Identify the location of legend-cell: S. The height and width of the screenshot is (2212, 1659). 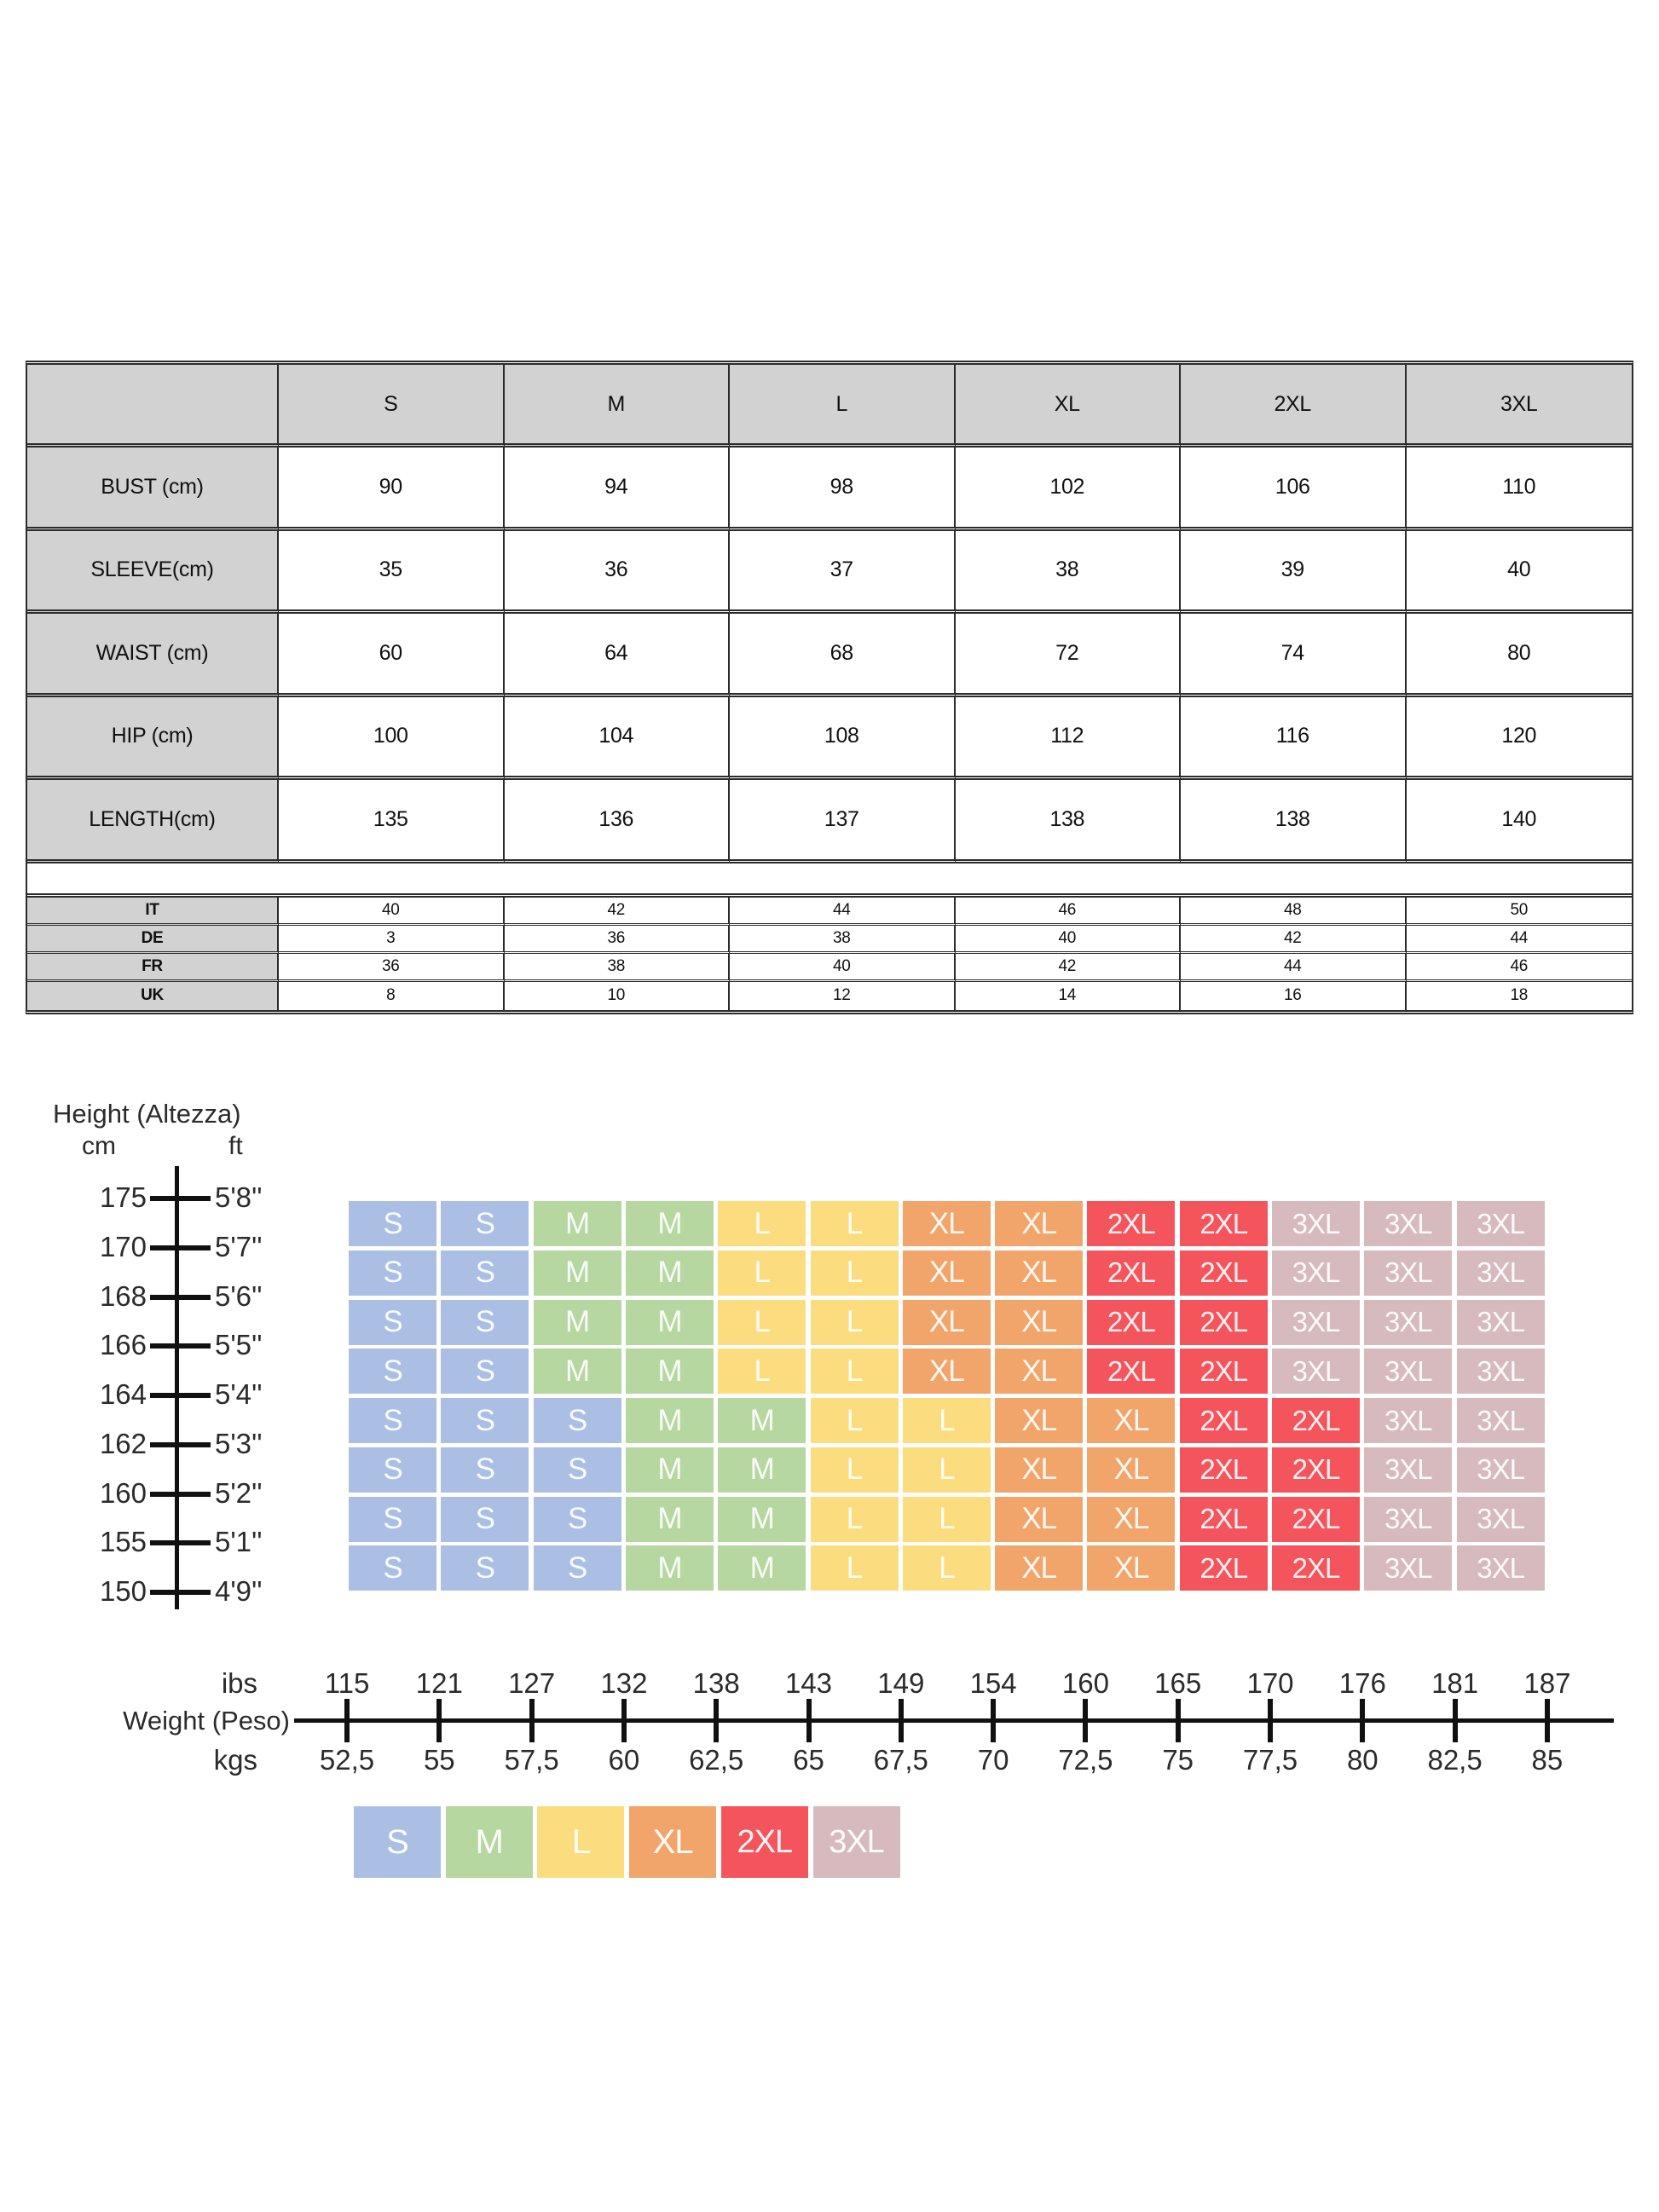
(398, 1842).